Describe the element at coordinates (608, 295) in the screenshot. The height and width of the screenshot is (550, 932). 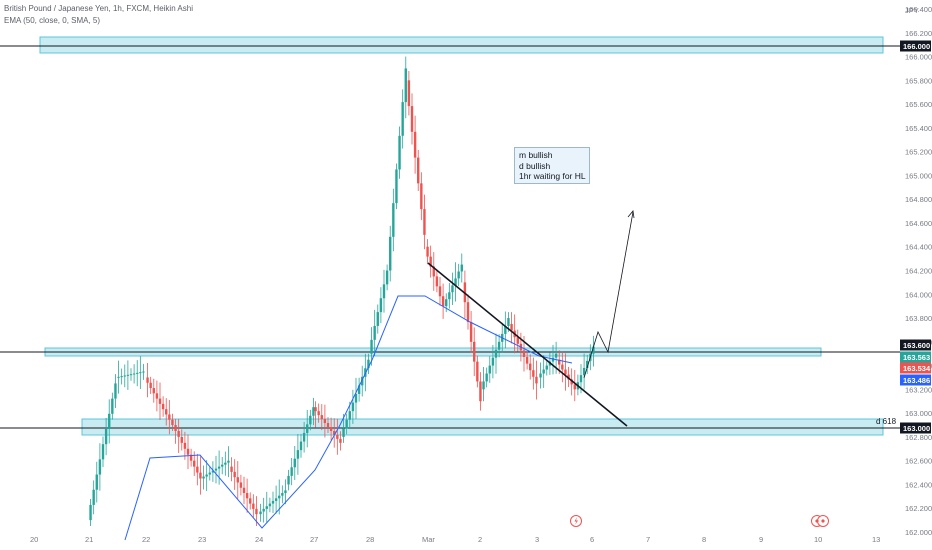
I see `projection-path` at that location.